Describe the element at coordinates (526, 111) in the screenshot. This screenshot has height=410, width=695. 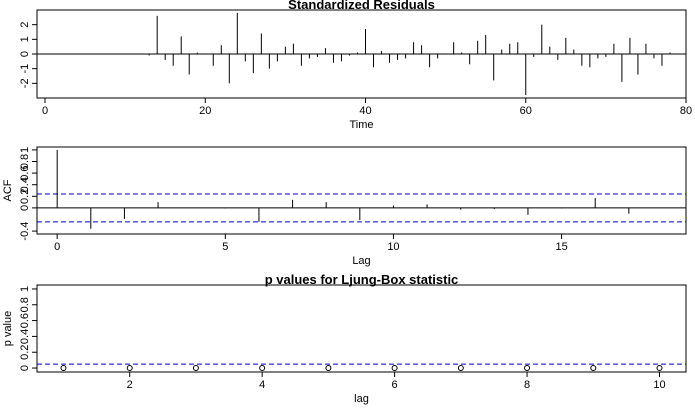
I see `x-tick-label: 60` at that location.